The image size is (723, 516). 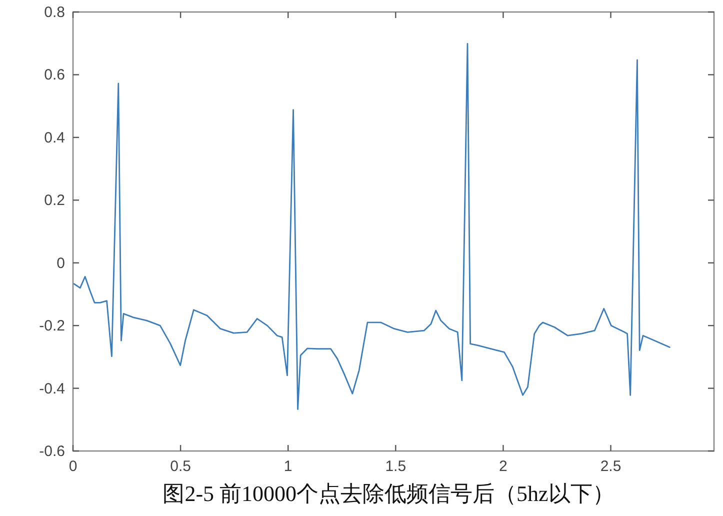 What do you see at coordinates (54, 75) in the screenshot?
I see `y-tick-label: 0.6` at bounding box center [54, 75].